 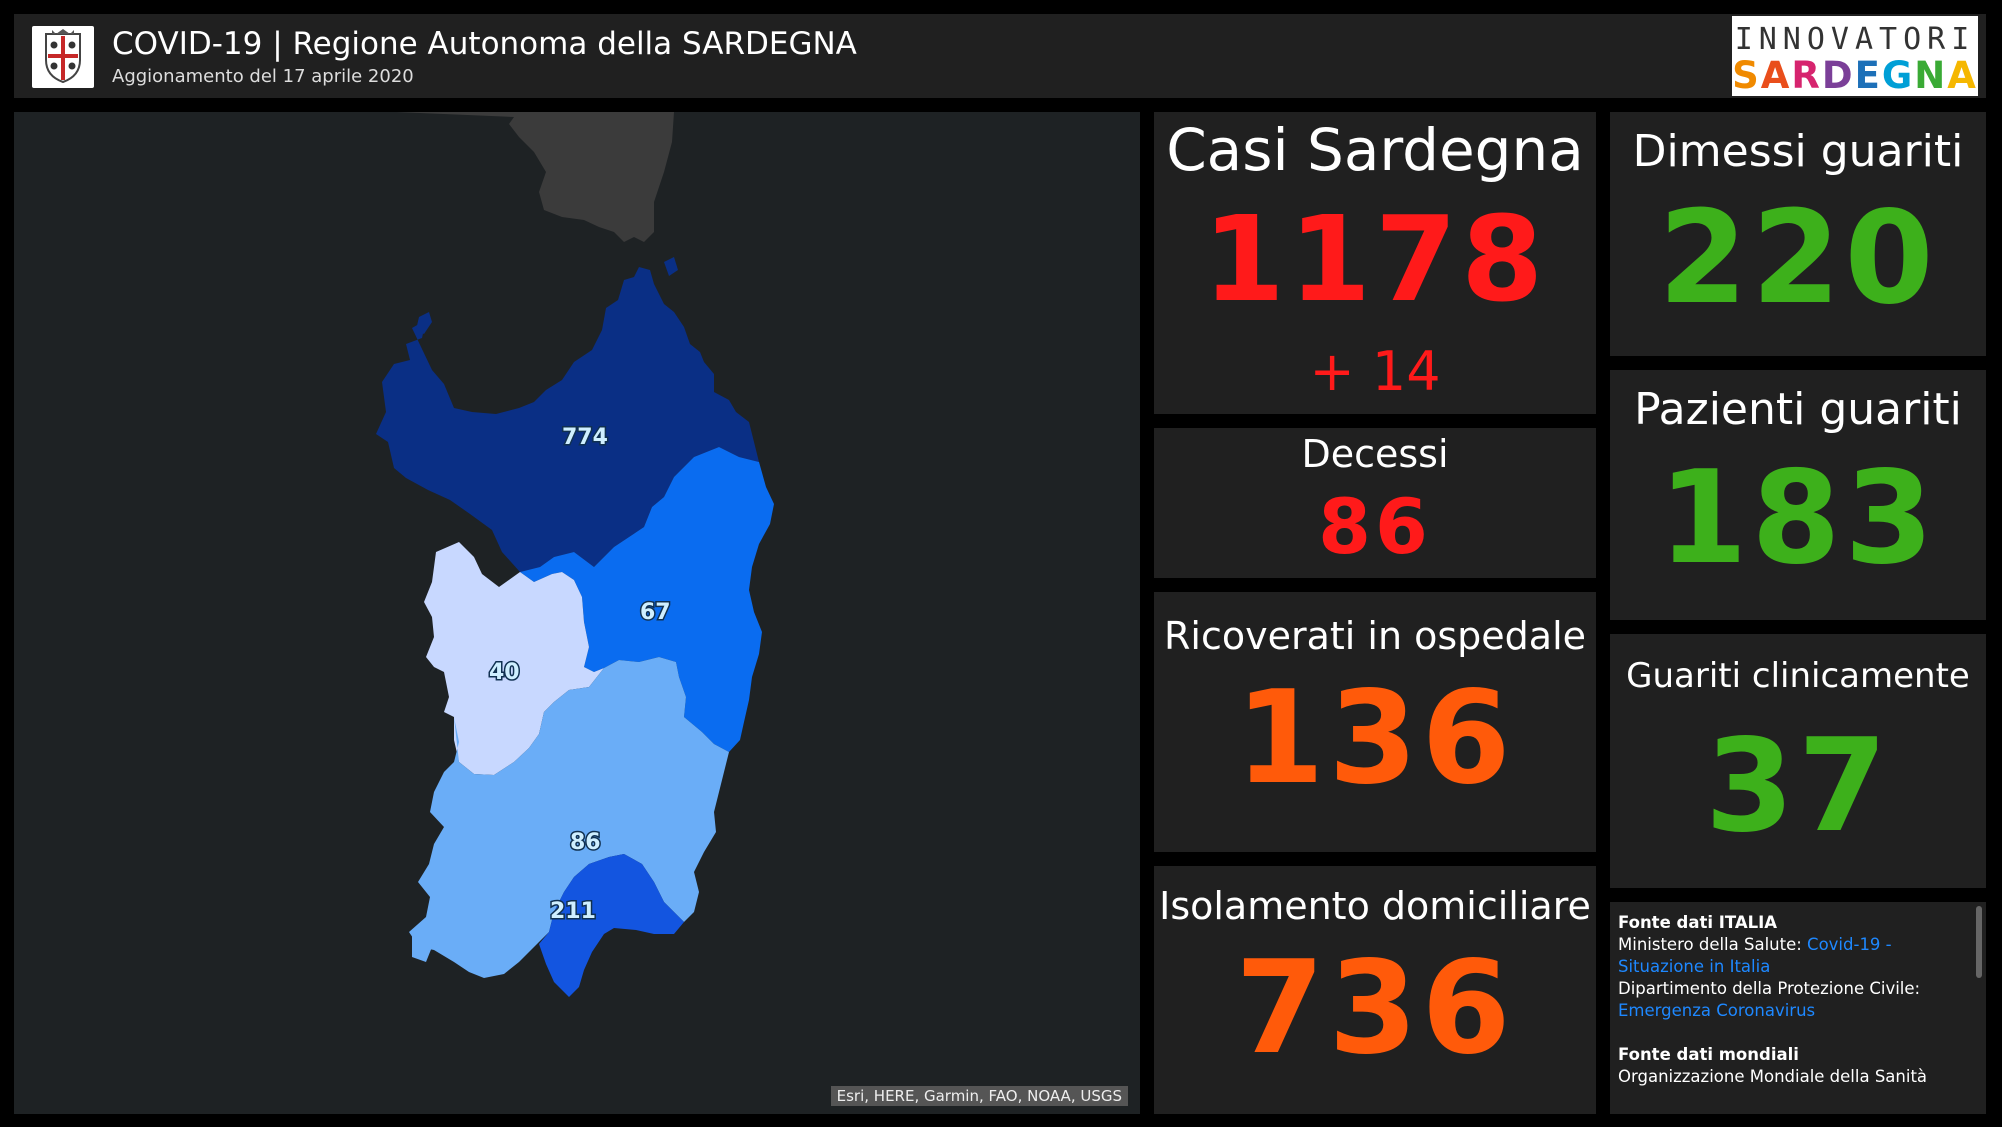 I want to click on island-asinara, so click(x=424, y=323).